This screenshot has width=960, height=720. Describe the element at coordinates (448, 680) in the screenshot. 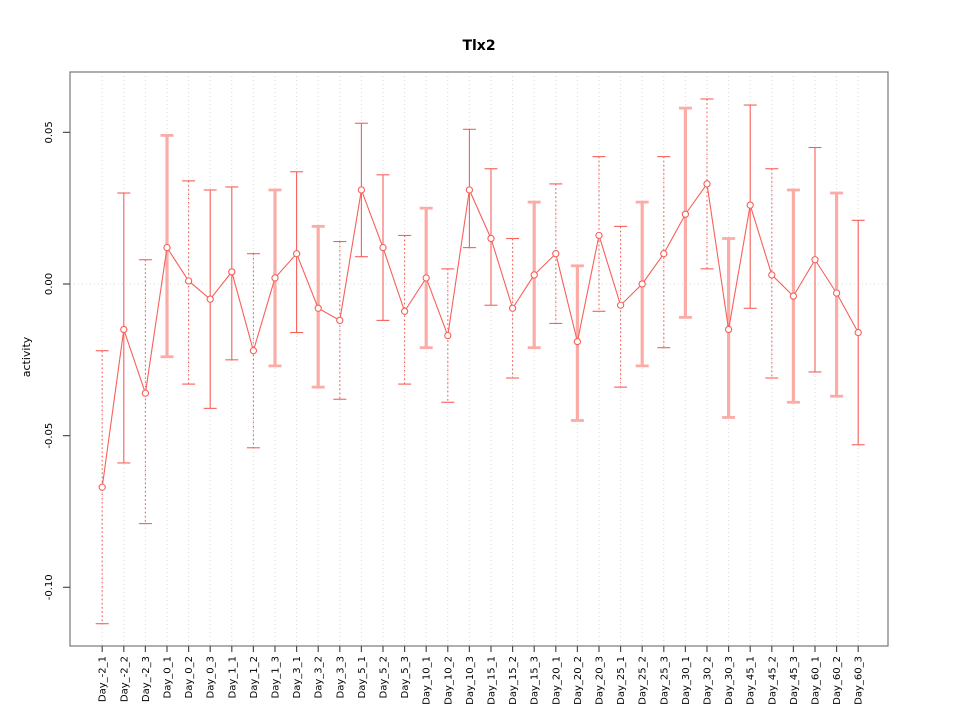

I see `x-tick-label: Day_10_2` at that location.